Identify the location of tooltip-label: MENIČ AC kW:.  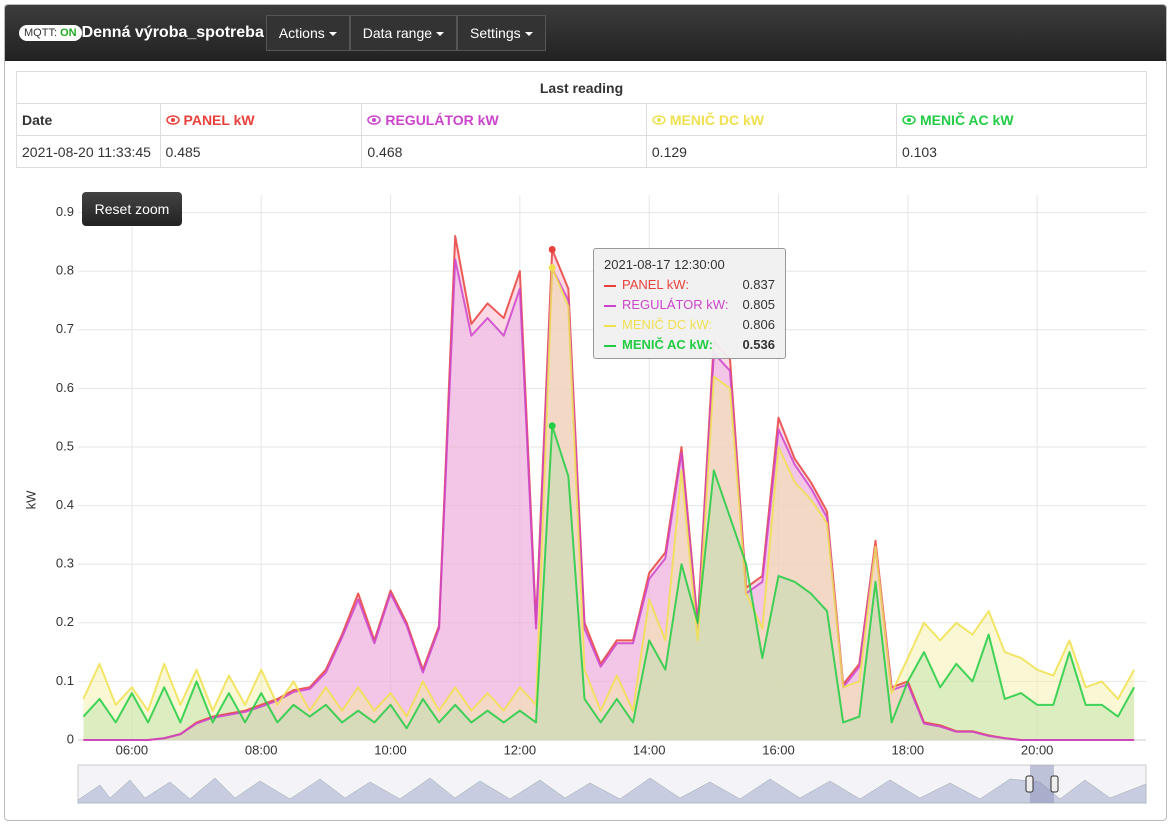
(658, 345).